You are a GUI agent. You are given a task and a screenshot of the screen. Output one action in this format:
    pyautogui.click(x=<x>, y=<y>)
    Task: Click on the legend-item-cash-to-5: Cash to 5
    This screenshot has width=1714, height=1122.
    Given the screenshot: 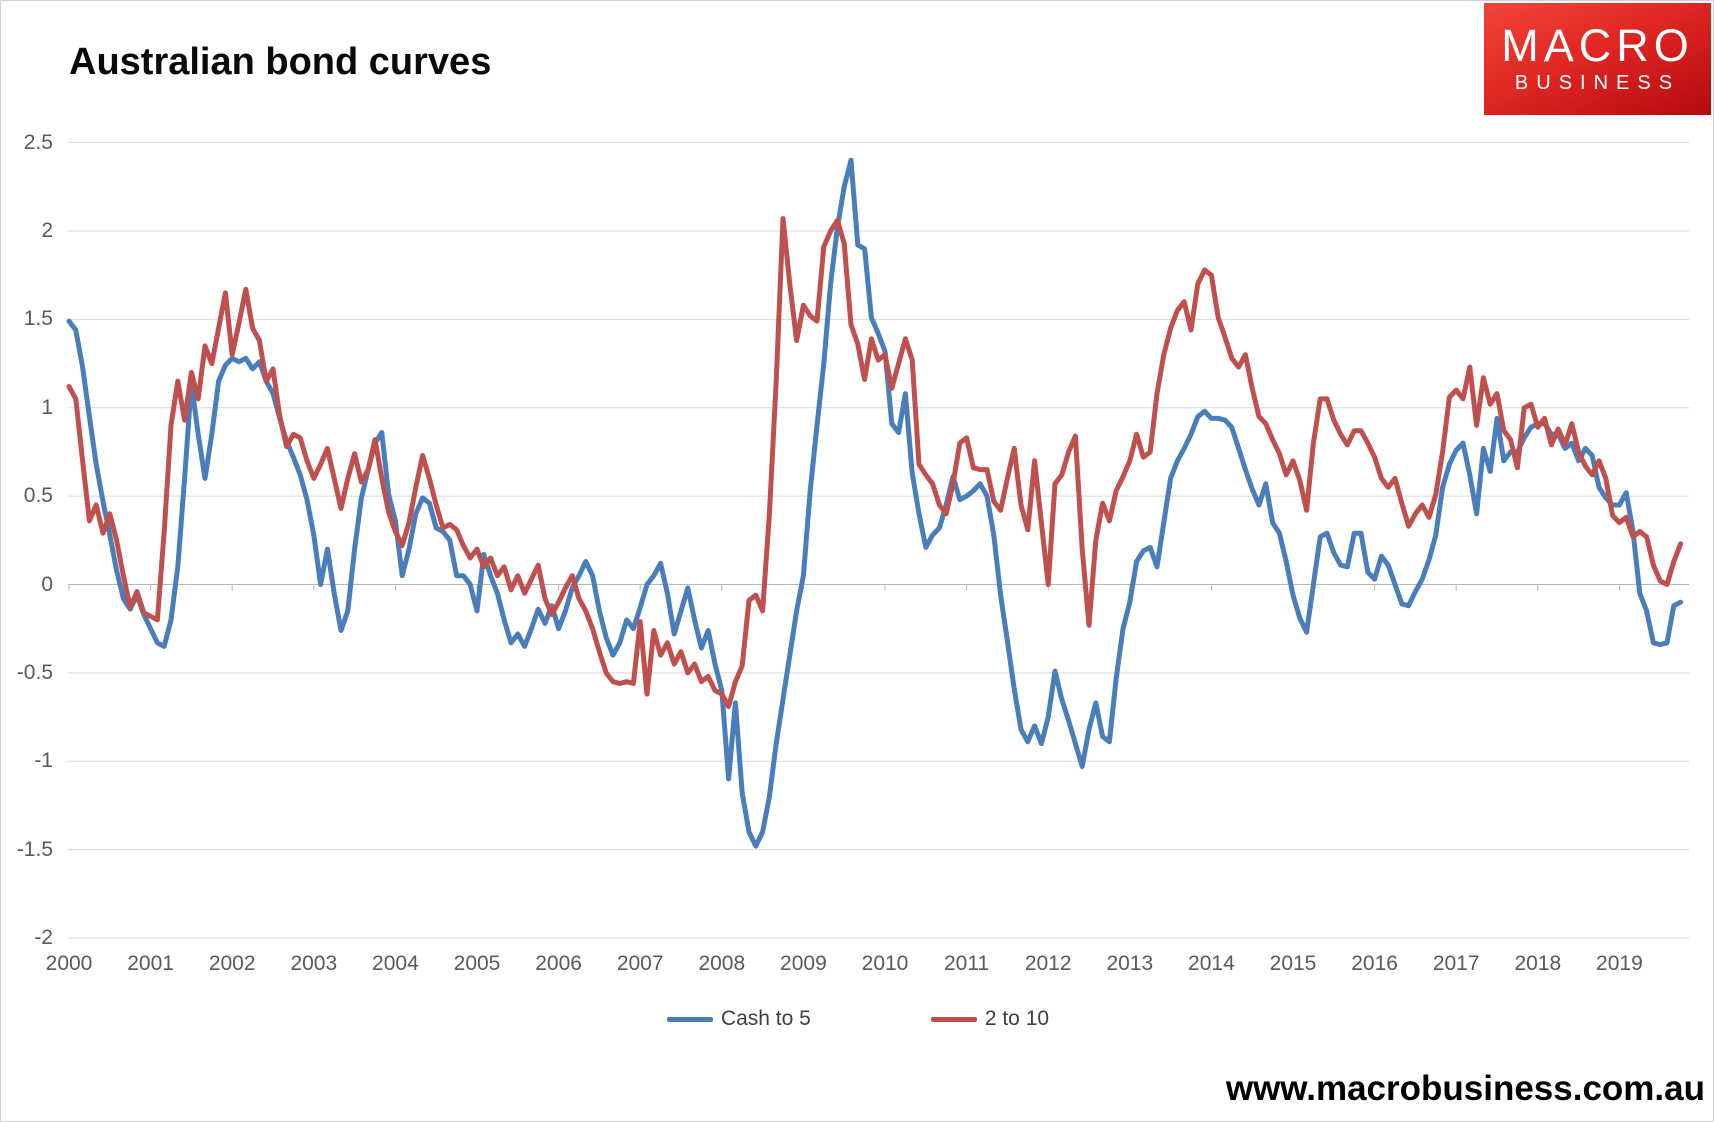 What is the action you would take?
    pyautogui.click(x=738, y=1019)
    